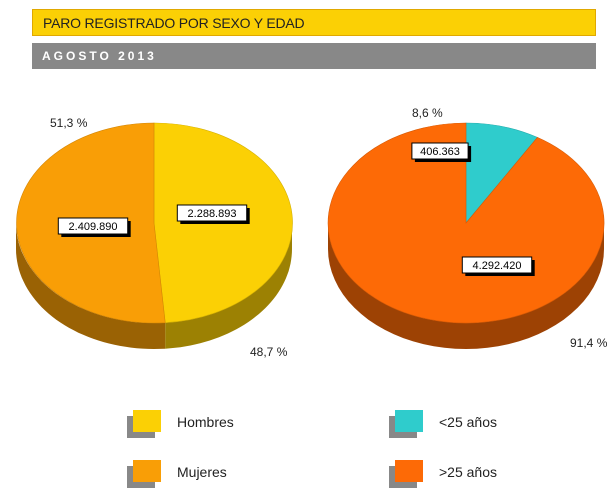 The image size is (611, 492). What do you see at coordinates (427, 113) in the screenshot?
I see `percent-label: 8,6 %` at bounding box center [427, 113].